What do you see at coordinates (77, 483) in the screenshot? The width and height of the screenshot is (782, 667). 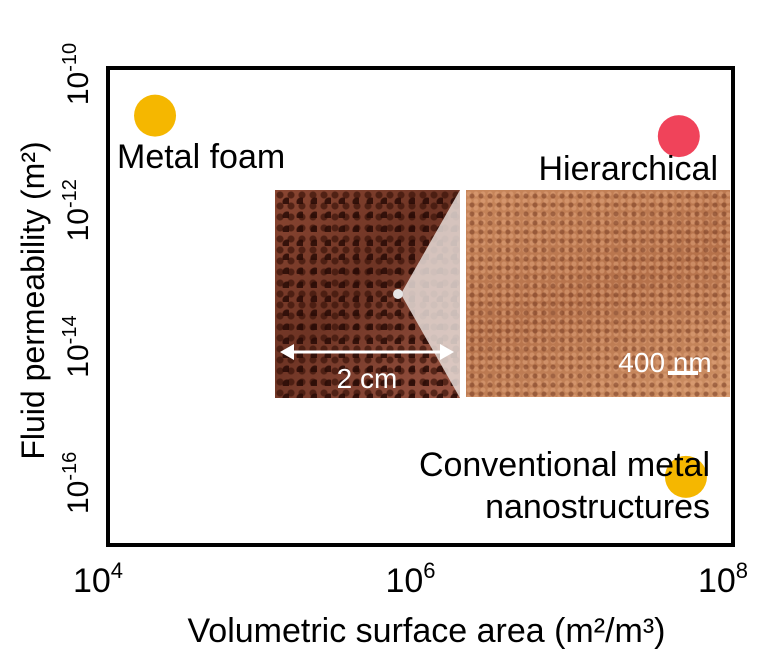 I see `y-tick-label: 10-16` at bounding box center [77, 483].